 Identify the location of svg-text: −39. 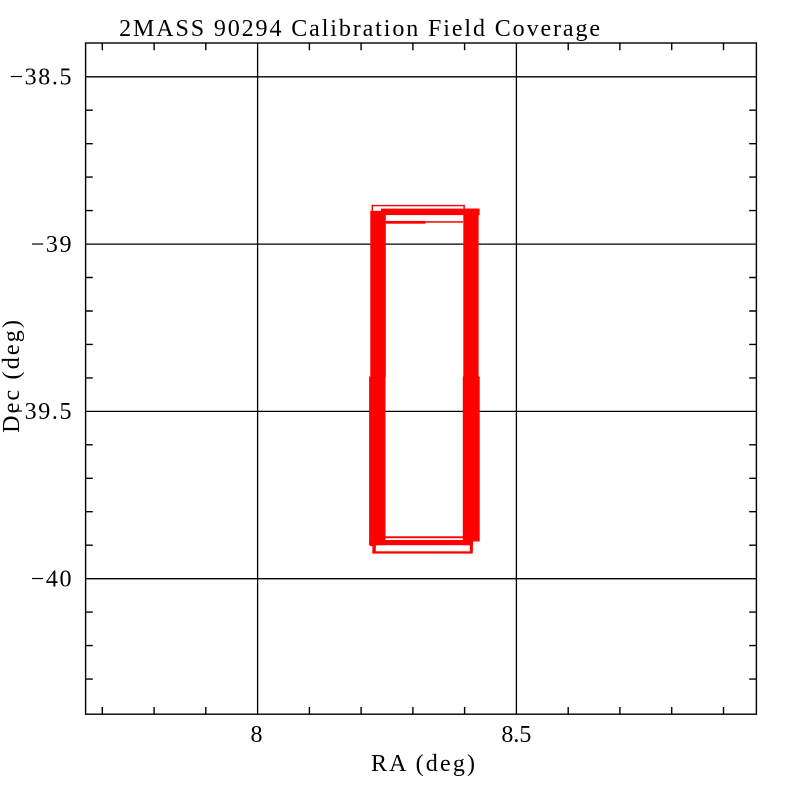
(52, 245).